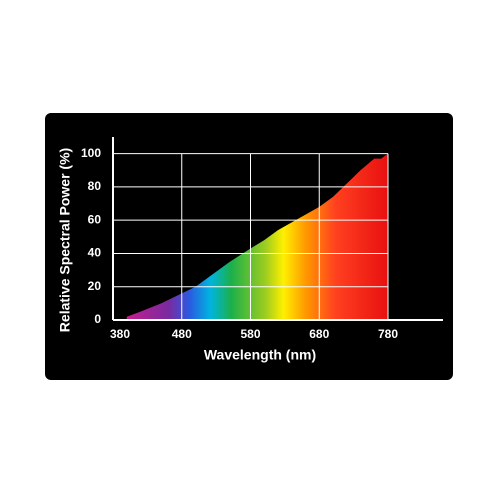 The image size is (500, 500). What do you see at coordinates (95, 219) in the screenshot?
I see `y-tick-label: 60` at bounding box center [95, 219].